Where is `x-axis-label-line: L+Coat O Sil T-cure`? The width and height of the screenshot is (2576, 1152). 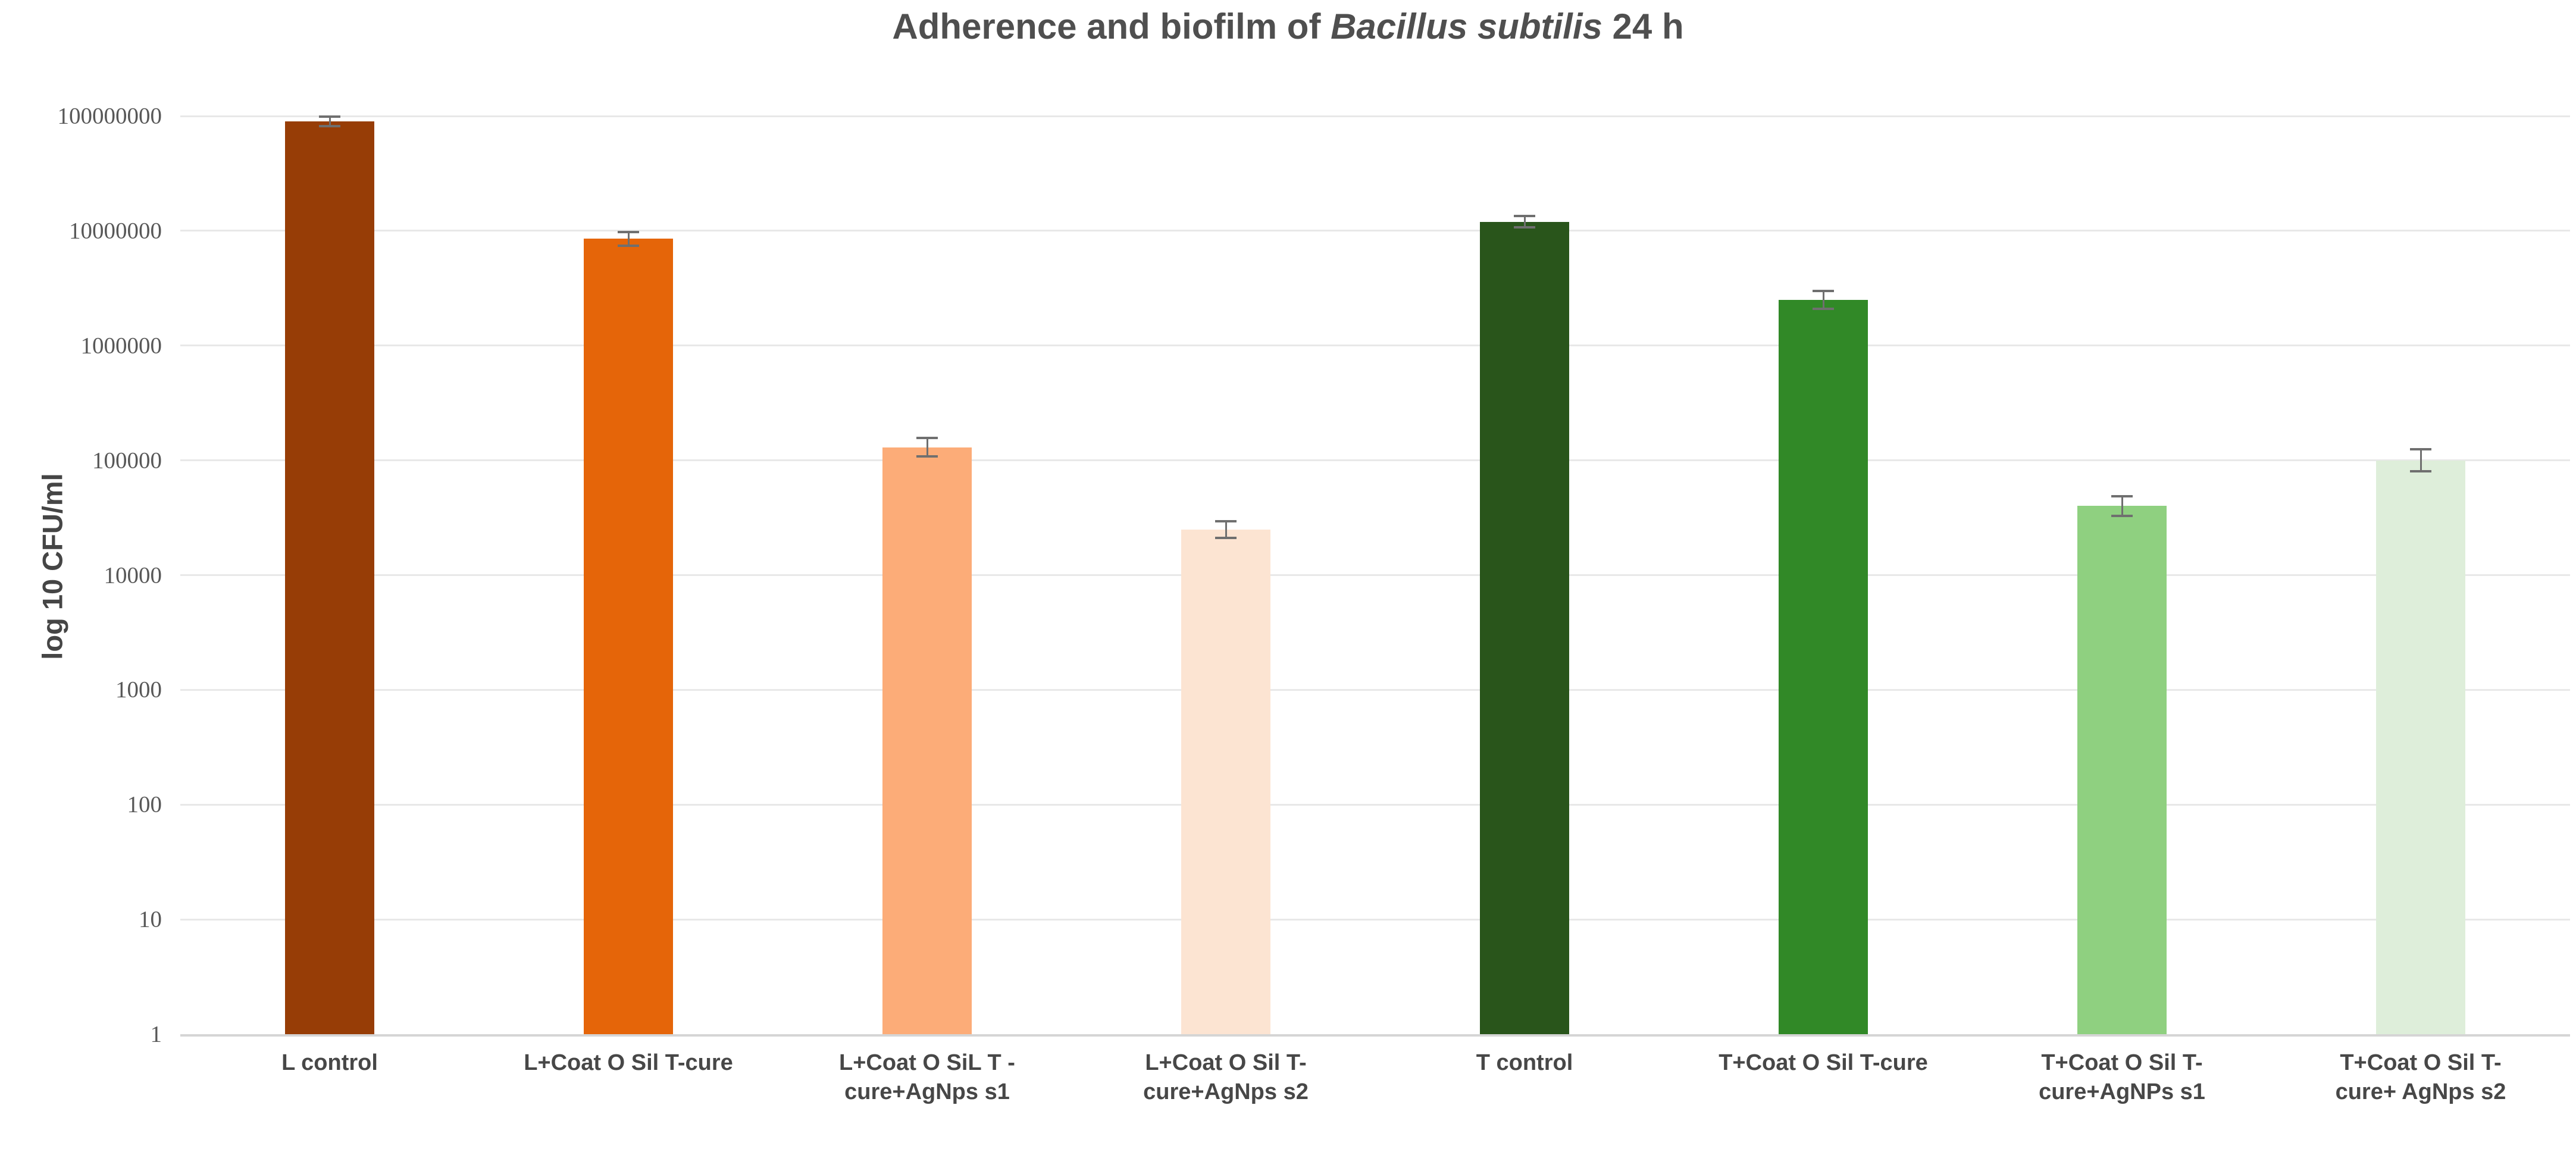
x-axis-label-line: L+Coat O Sil T-cure is located at coordinates (628, 1062).